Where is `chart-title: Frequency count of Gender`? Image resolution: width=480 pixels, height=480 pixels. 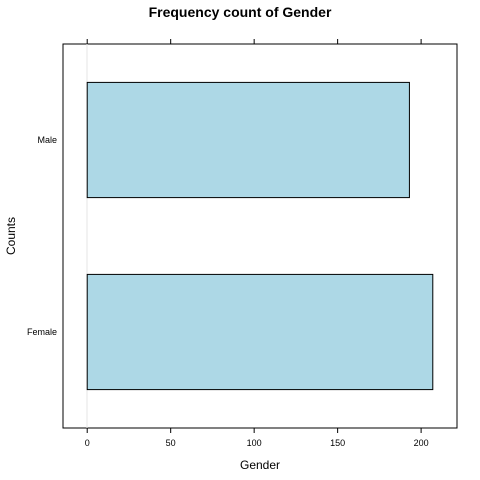
chart-title: Frequency count of Gender is located at coordinates (240, 12).